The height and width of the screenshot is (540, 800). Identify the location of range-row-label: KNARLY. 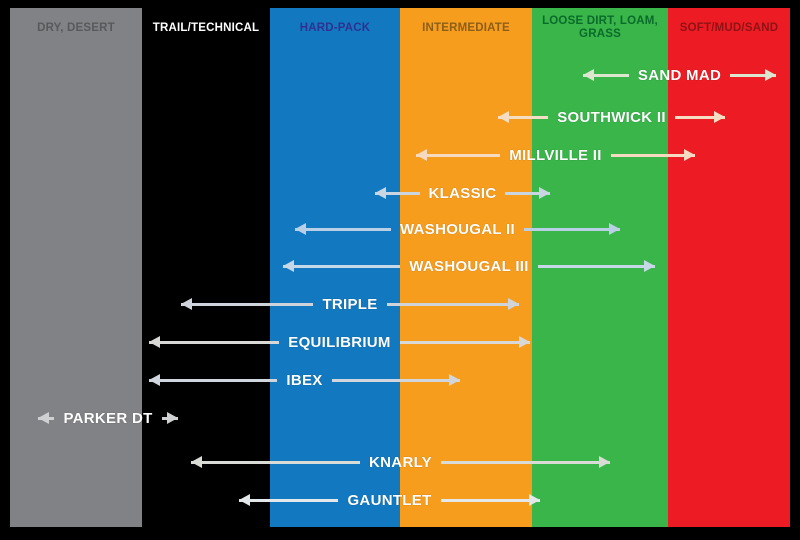
(400, 462).